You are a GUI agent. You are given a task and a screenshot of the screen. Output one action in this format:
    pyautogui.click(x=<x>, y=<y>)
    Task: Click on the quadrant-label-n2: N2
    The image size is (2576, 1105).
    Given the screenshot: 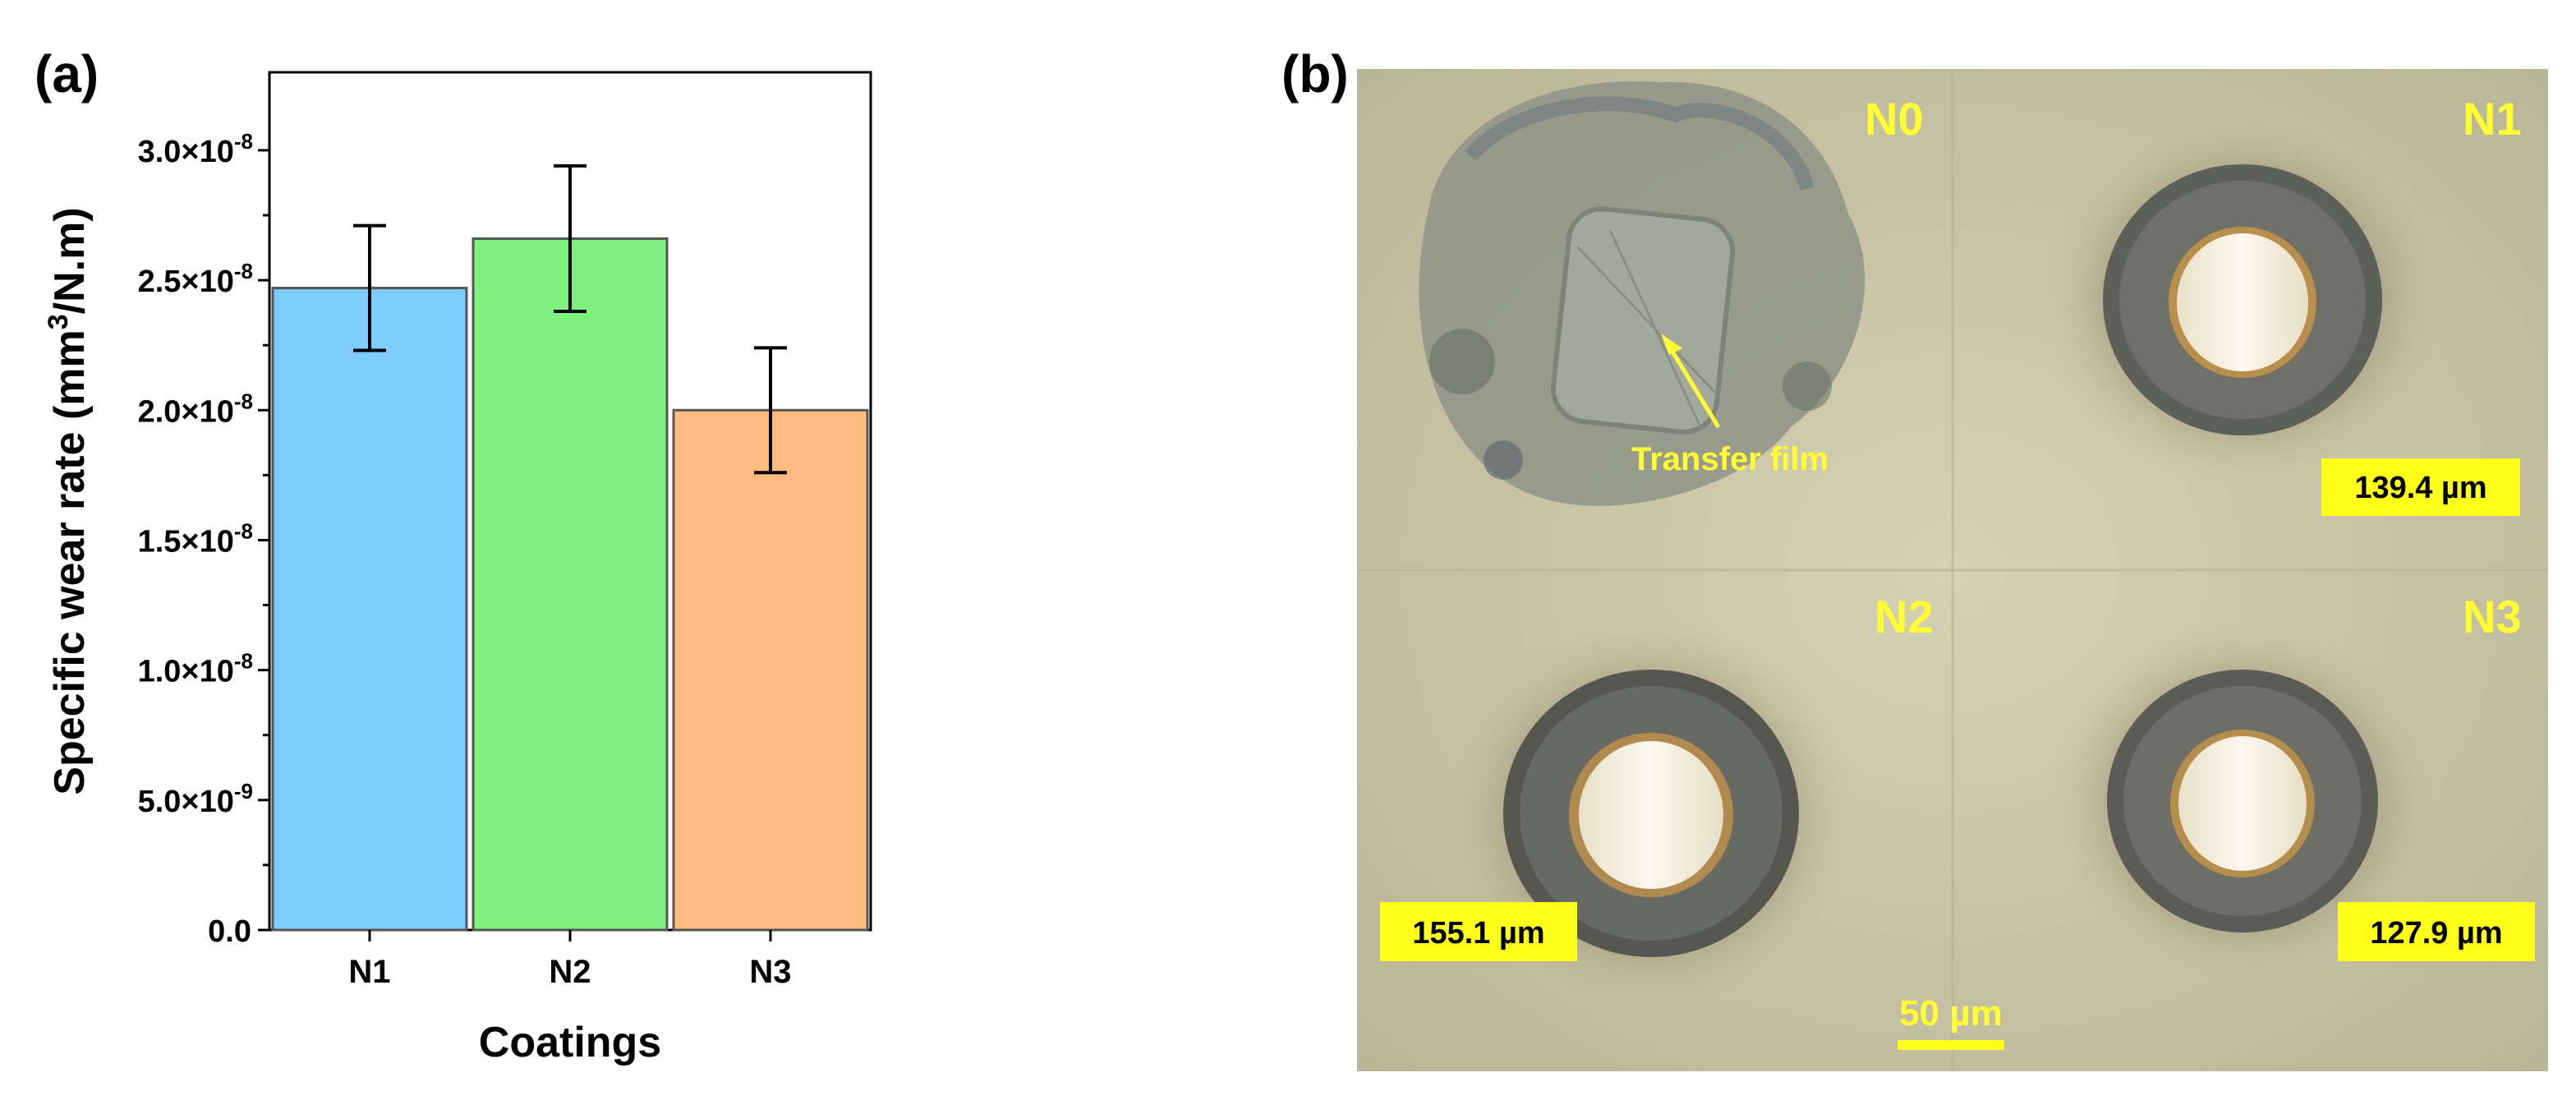 What is the action you would take?
    pyautogui.click(x=1904, y=616)
    